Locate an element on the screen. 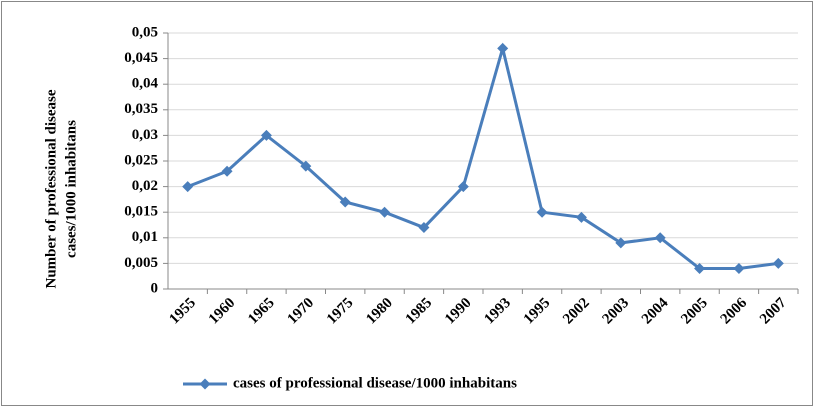 This screenshot has height=409, width=816. y-tick-label: 0,04 is located at coordinates (145, 84).